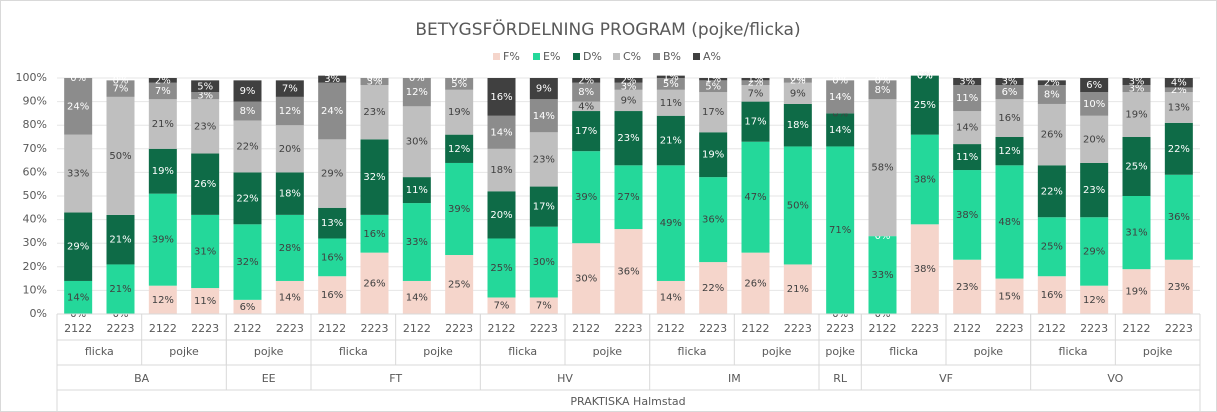  Describe the element at coordinates (576, 56) in the screenshot. I see `legend-swatch` at that location.